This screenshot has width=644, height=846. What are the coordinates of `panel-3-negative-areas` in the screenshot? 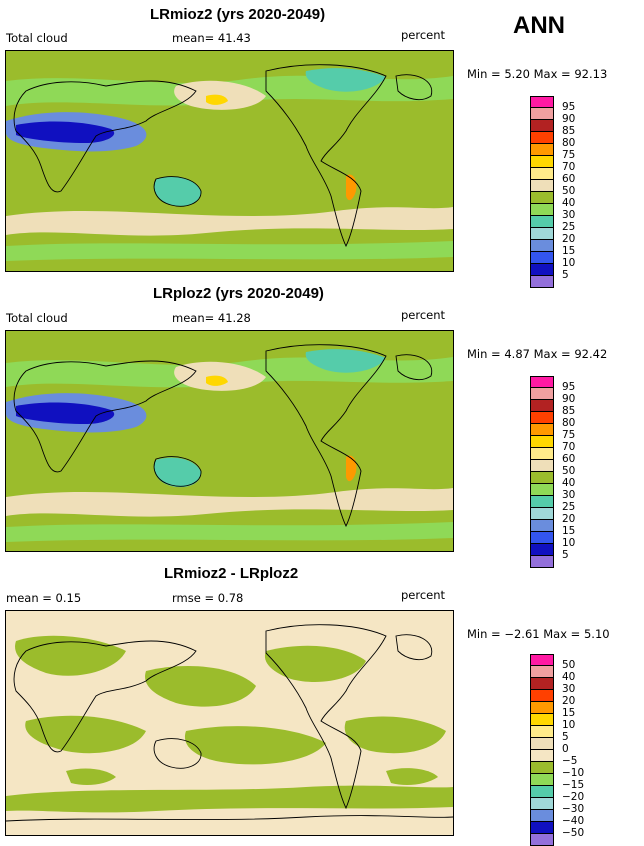 It's located at (229, 724).